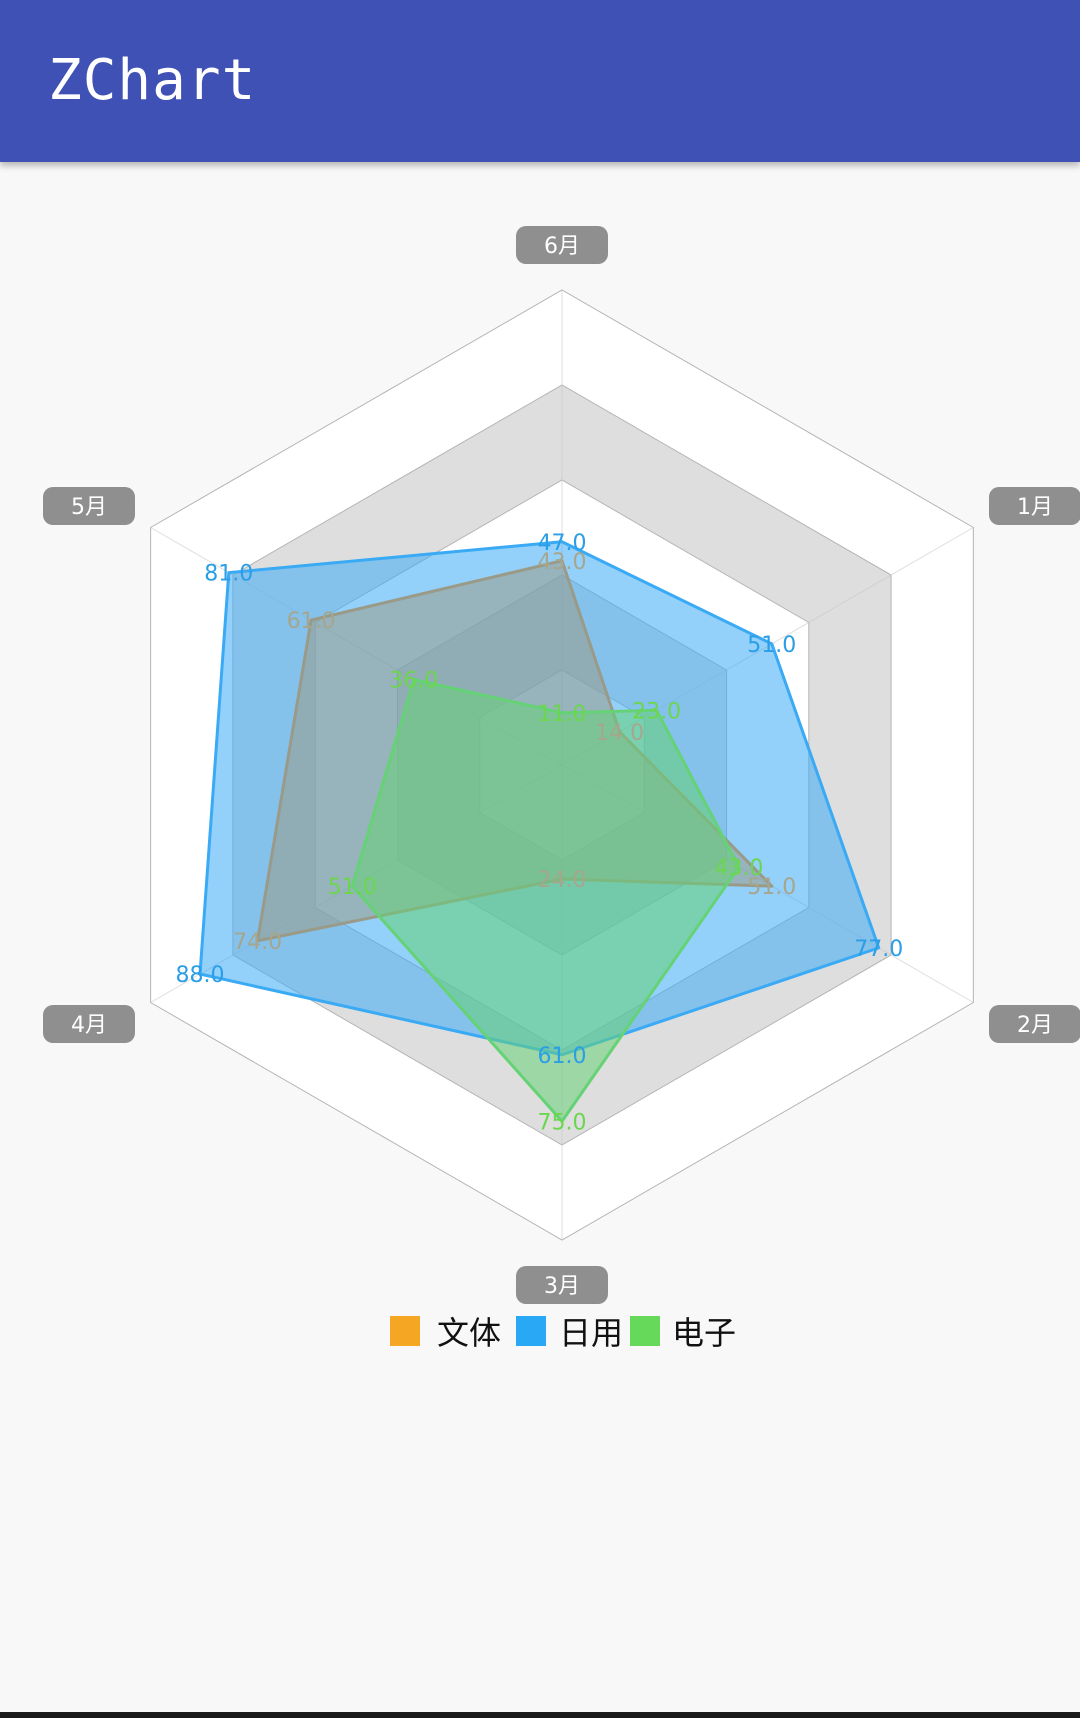 The image size is (1080, 1718). I want to click on value-label-1-2: 51.0, so click(771, 887).